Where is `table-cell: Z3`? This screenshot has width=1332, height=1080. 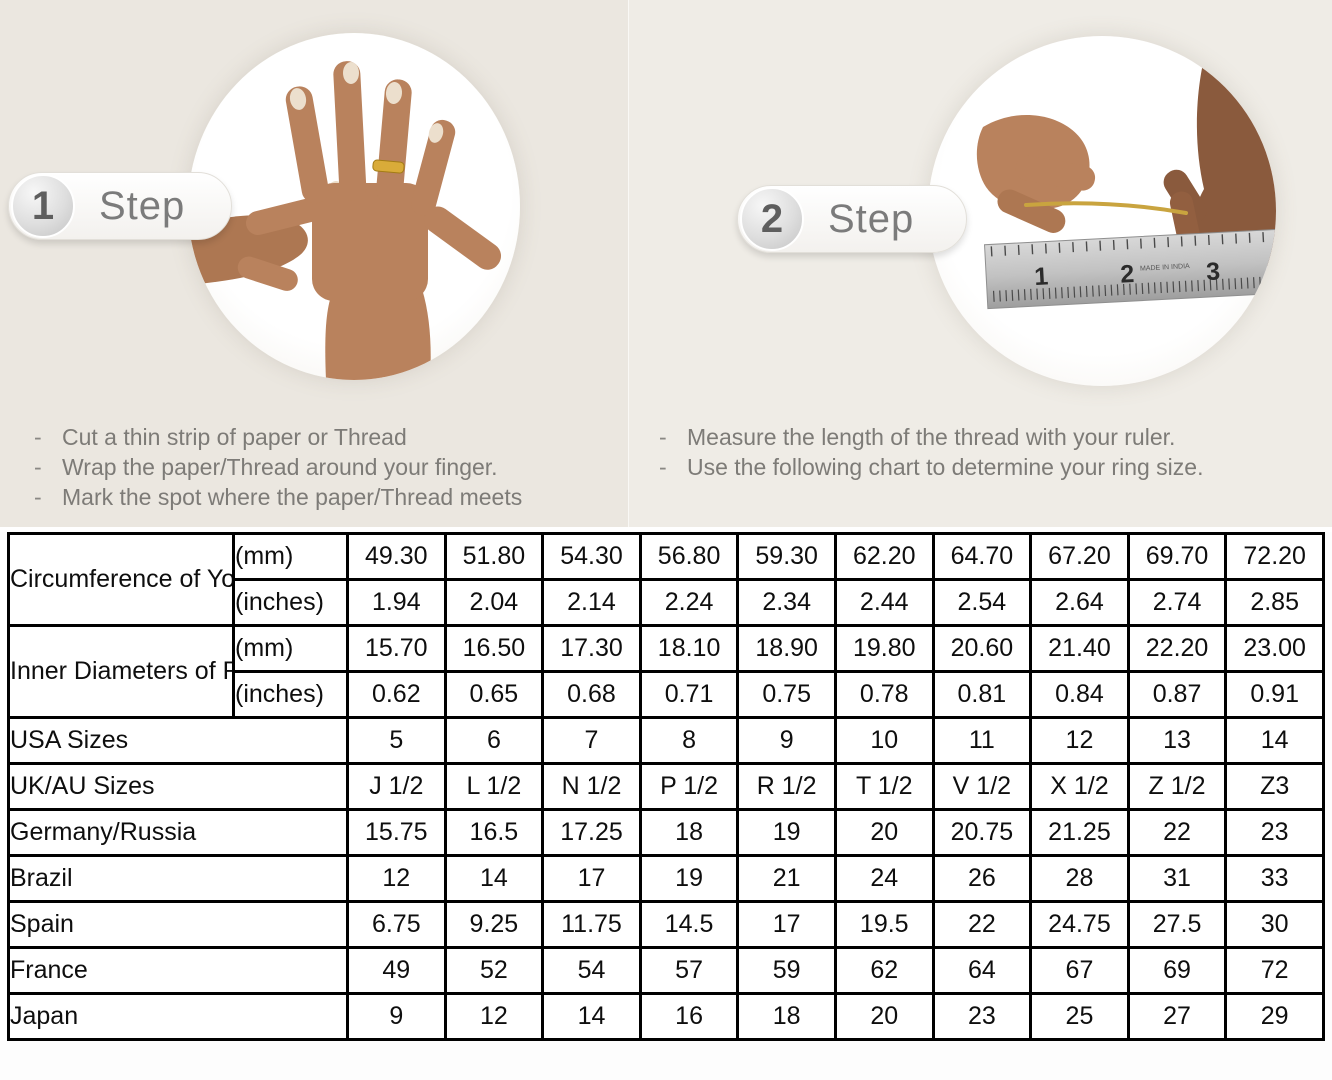 table-cell: Z3 is located at coordinates (1274, 786).